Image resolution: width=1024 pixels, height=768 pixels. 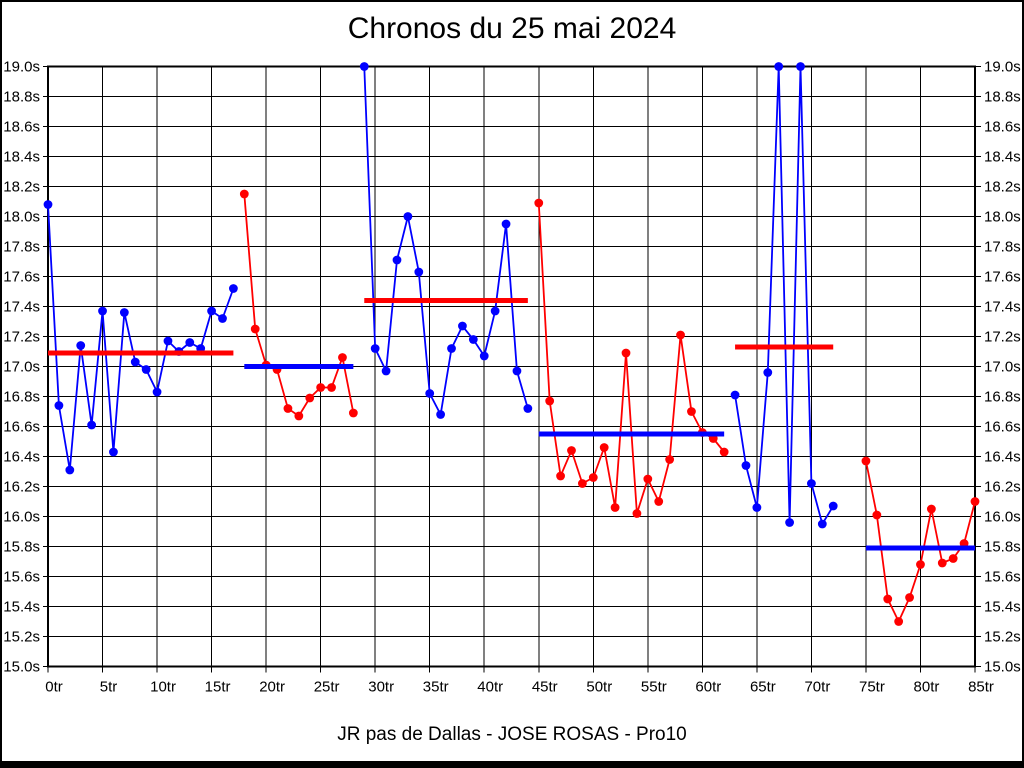 What do you see at coordinates (272, 687) in the screenshot?
I see `x-tick-label: 20tr` at bounding box center [272, 687].